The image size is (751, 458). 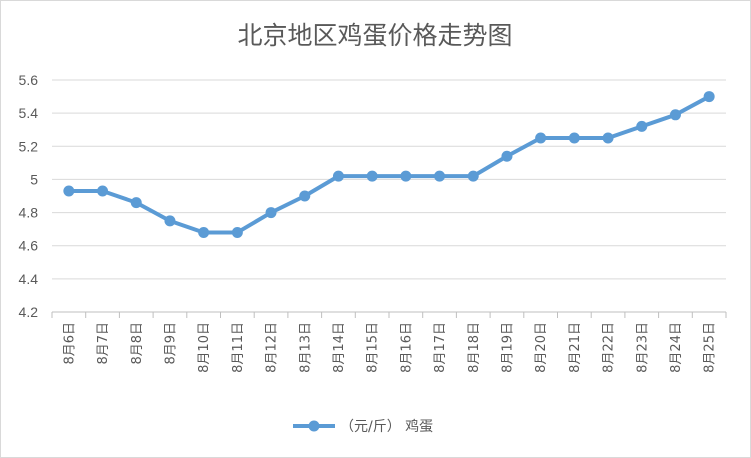 I want to click on x-tick-label: 8月21日, so click(x=575, y=347).